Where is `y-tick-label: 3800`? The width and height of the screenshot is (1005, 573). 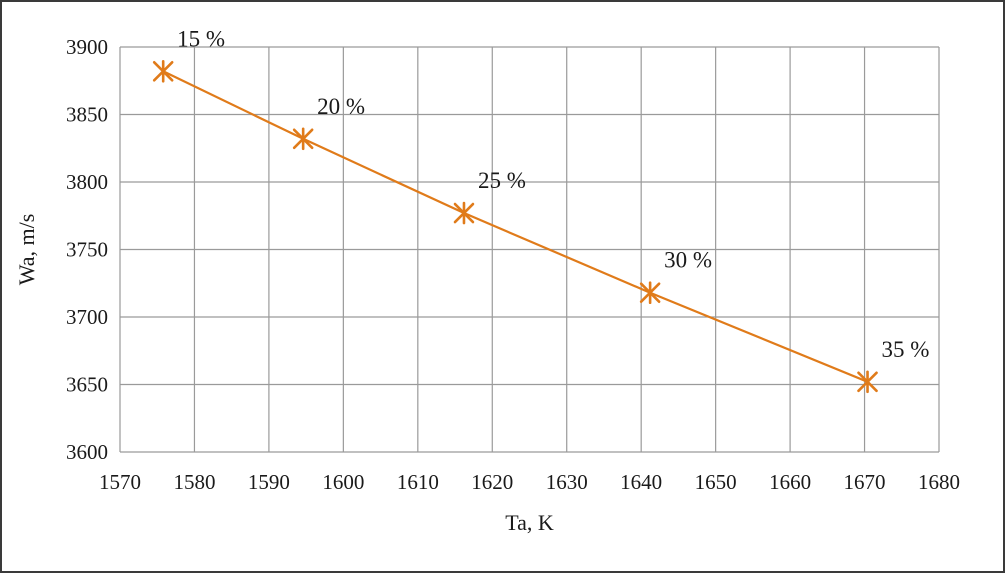
y-tick-label: 3800 is located at coordinates (87, 182).